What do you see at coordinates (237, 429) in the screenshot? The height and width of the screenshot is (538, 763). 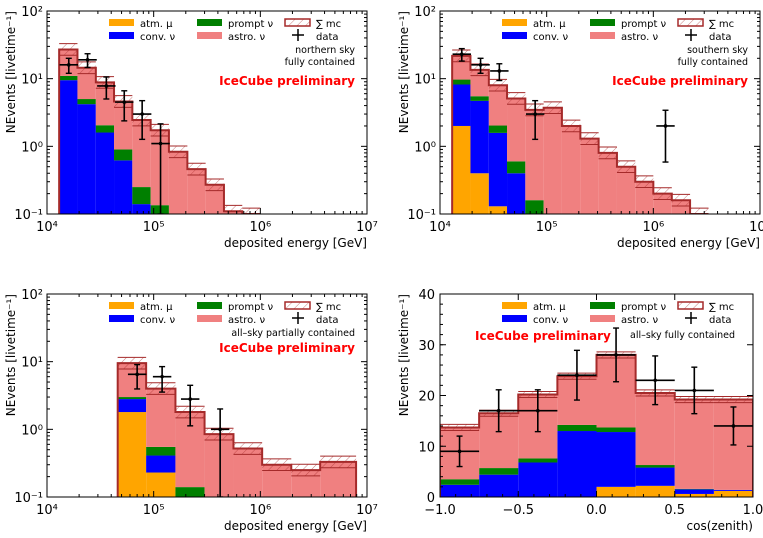 I see `sum-mc-line` at bounding box center [237, 429].